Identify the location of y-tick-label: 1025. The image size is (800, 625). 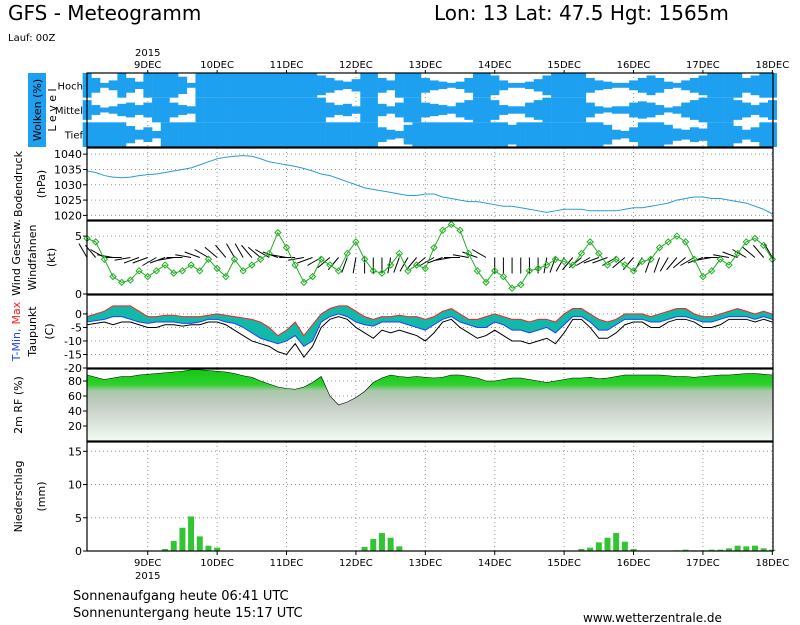
(68, 200).